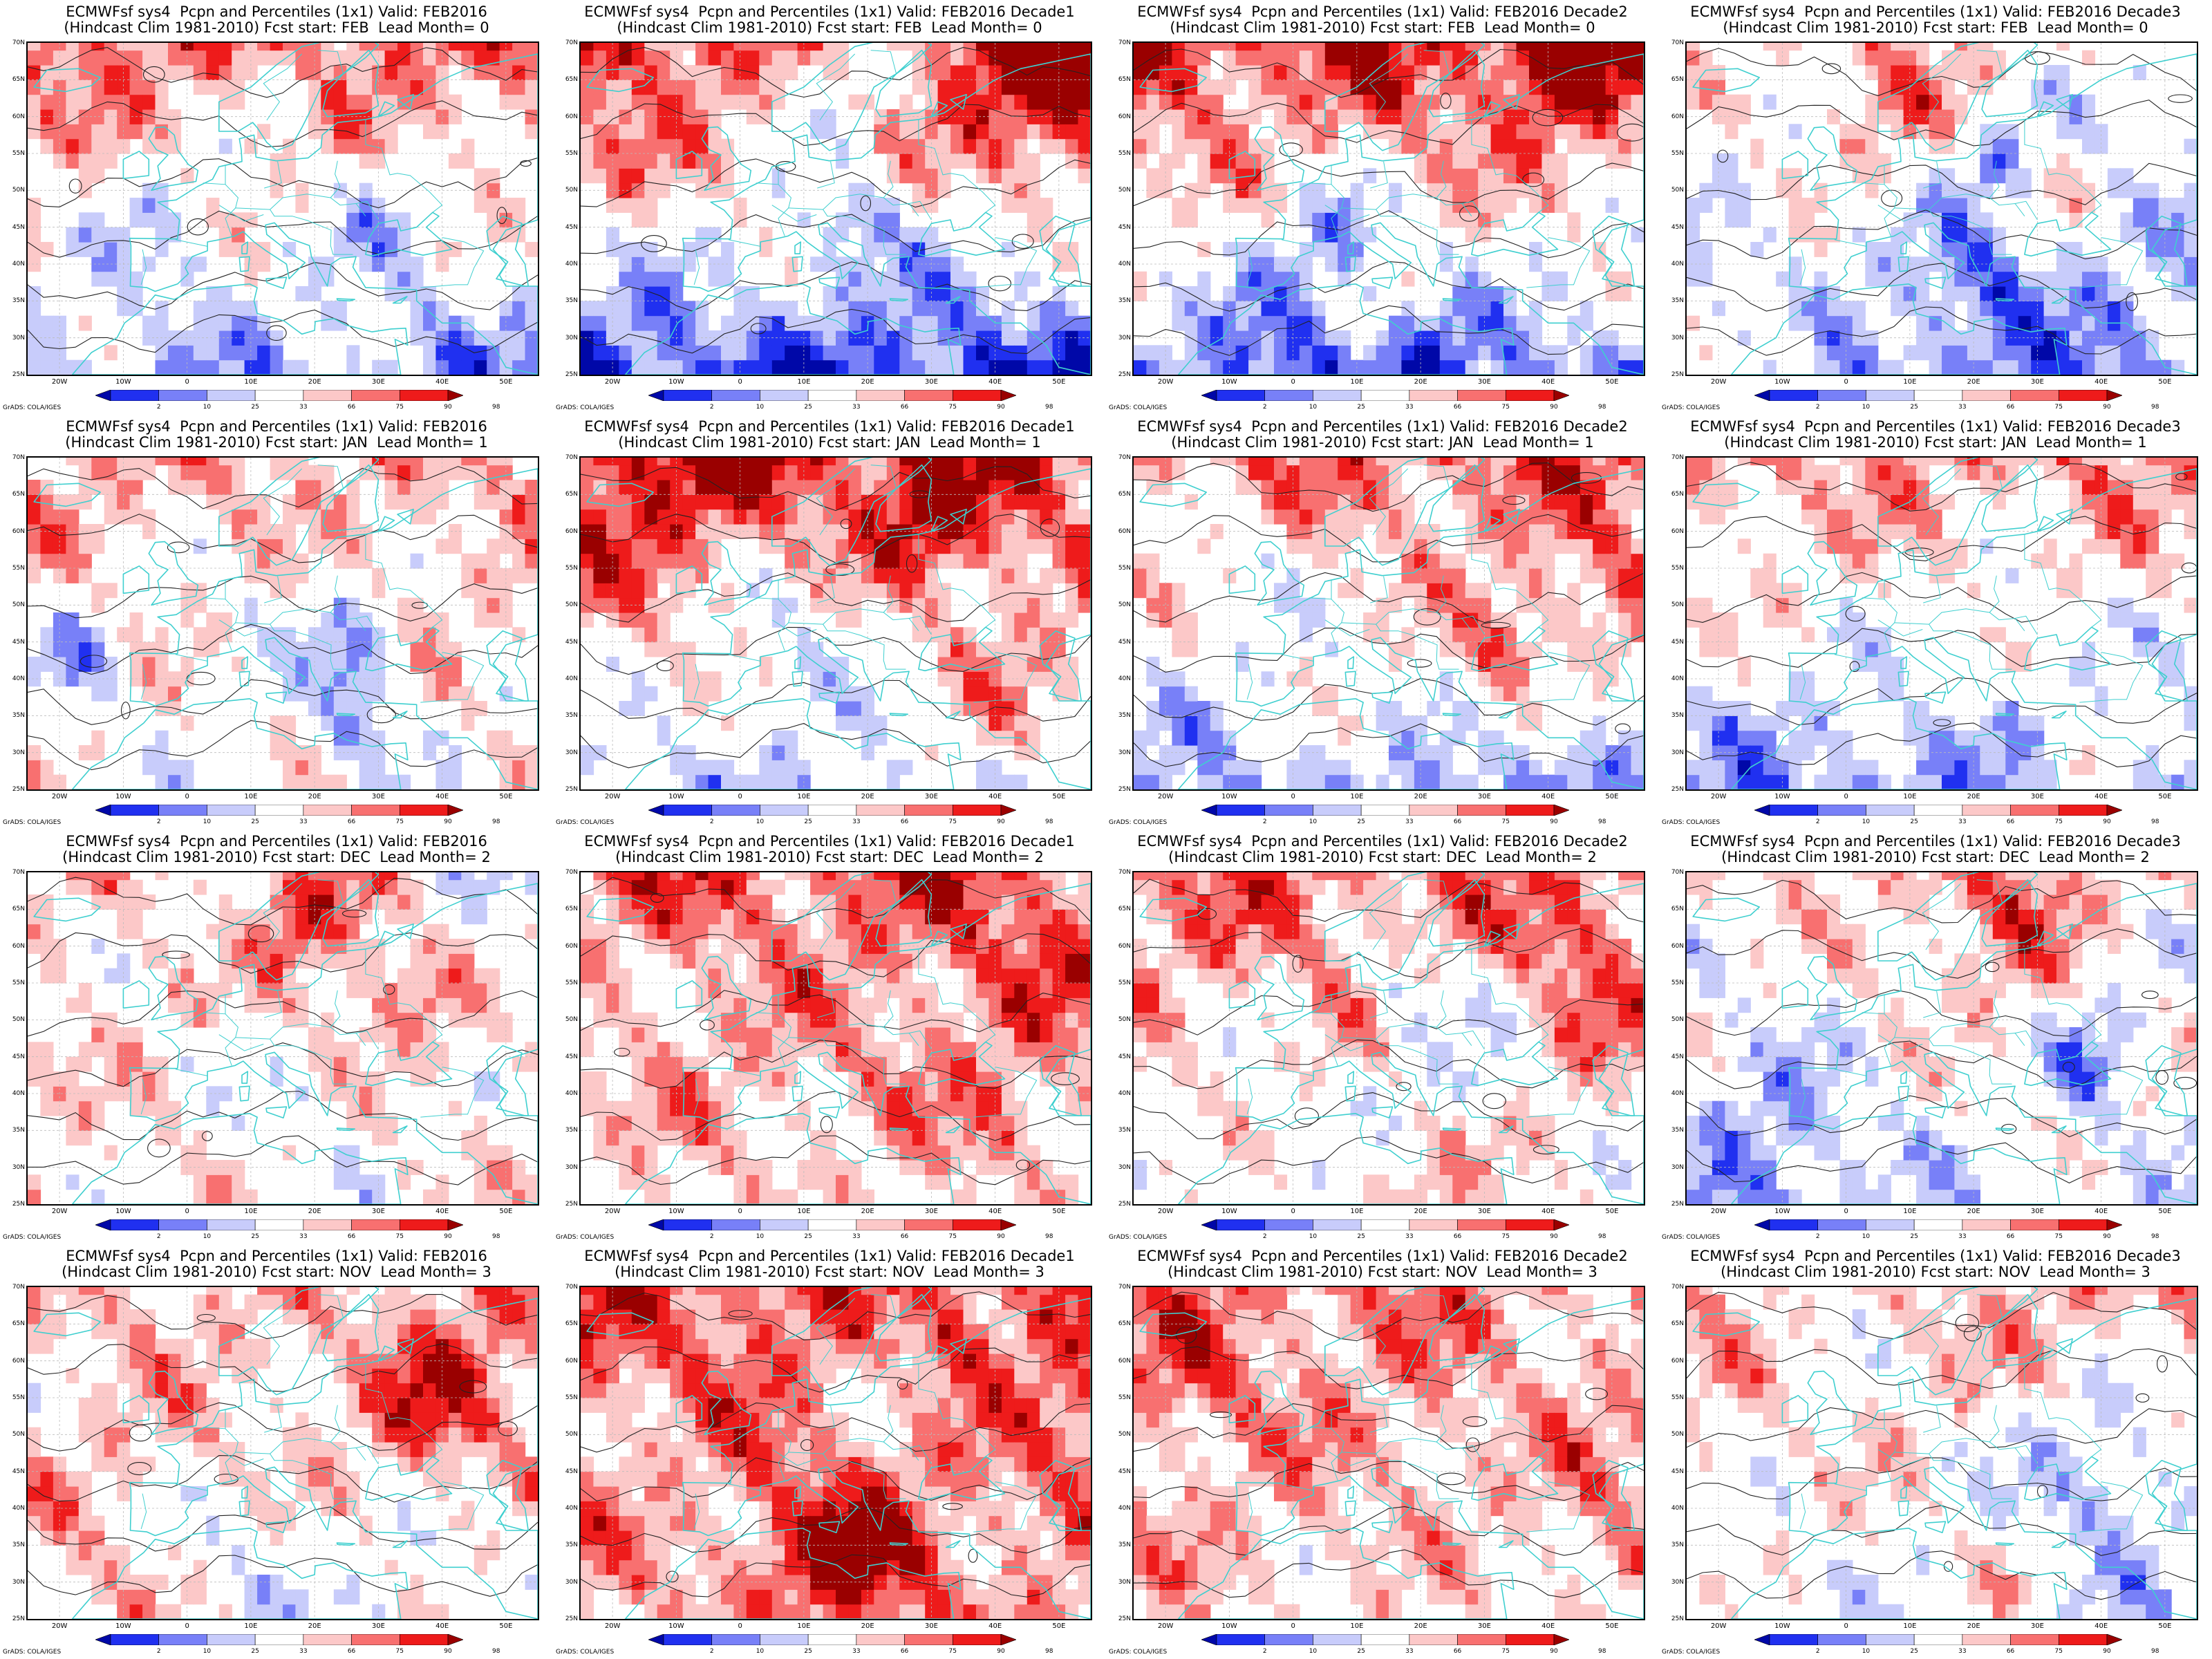 This screenshot has height=1659, width=2212. I want to click on coastlines, so click(1391, 1038).